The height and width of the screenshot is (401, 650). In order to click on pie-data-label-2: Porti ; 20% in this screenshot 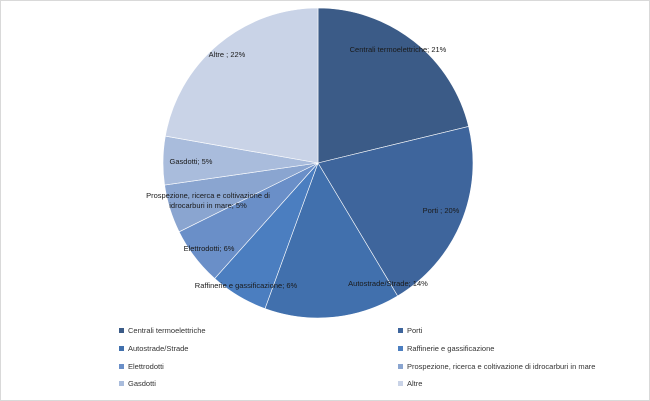, I will do `click(441, 210)`.